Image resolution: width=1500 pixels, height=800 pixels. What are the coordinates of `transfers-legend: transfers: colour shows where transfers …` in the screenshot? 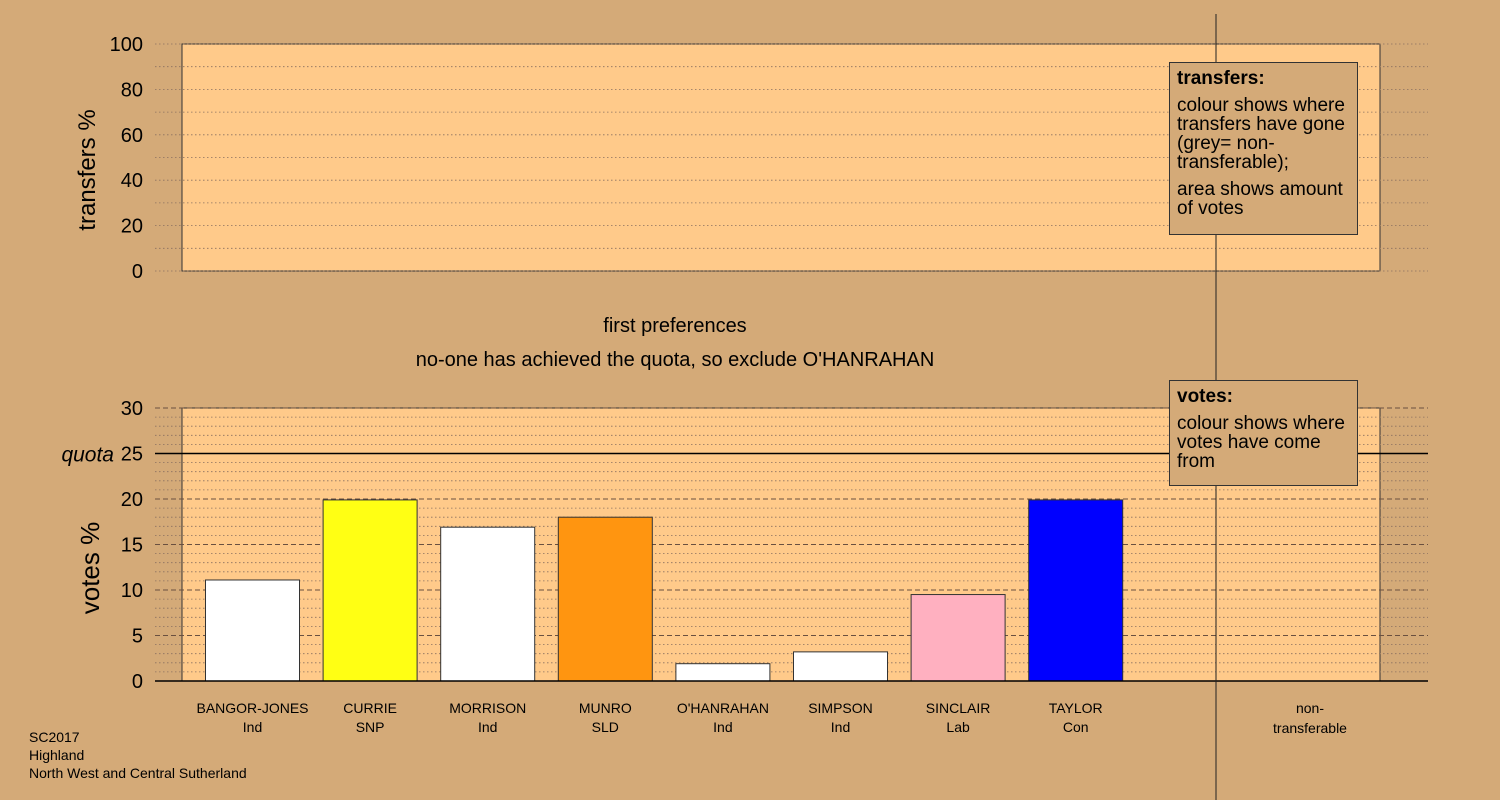 It's located at (1263, 148).